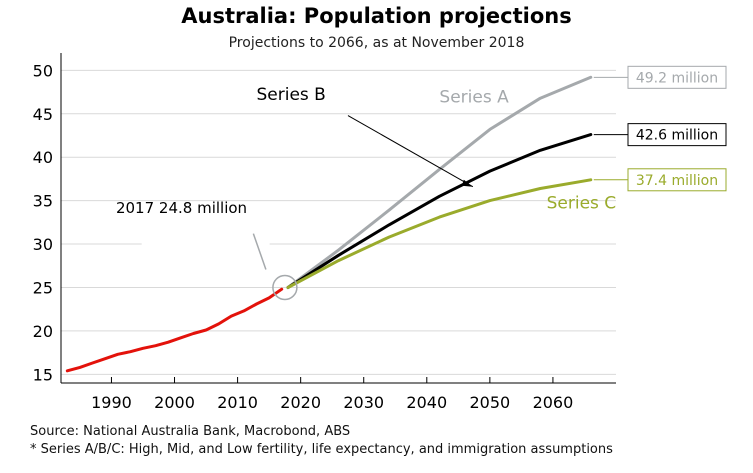 The width and height of the screenshot is (753, 473). I want to click on x-tick-label-2020: 2020, so click(300, 402).